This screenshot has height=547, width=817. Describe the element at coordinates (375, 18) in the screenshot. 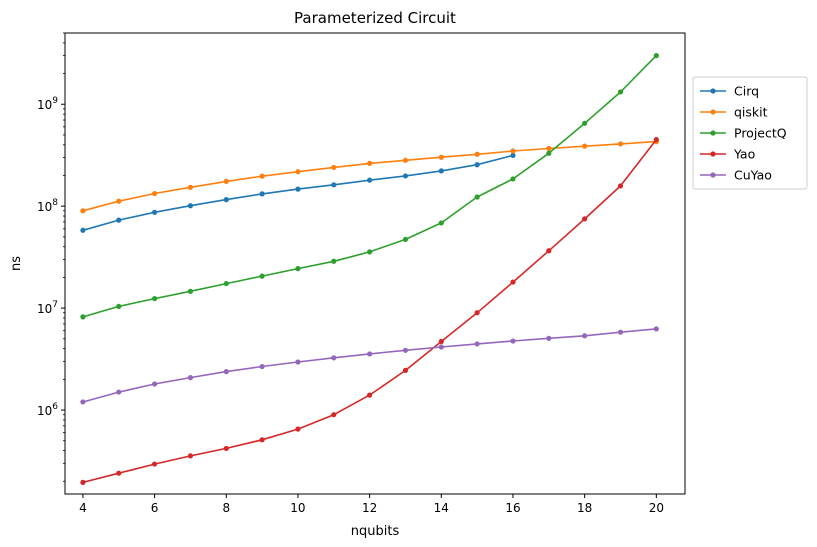

I see `chart-title: Parameterized Circuit` at that location.